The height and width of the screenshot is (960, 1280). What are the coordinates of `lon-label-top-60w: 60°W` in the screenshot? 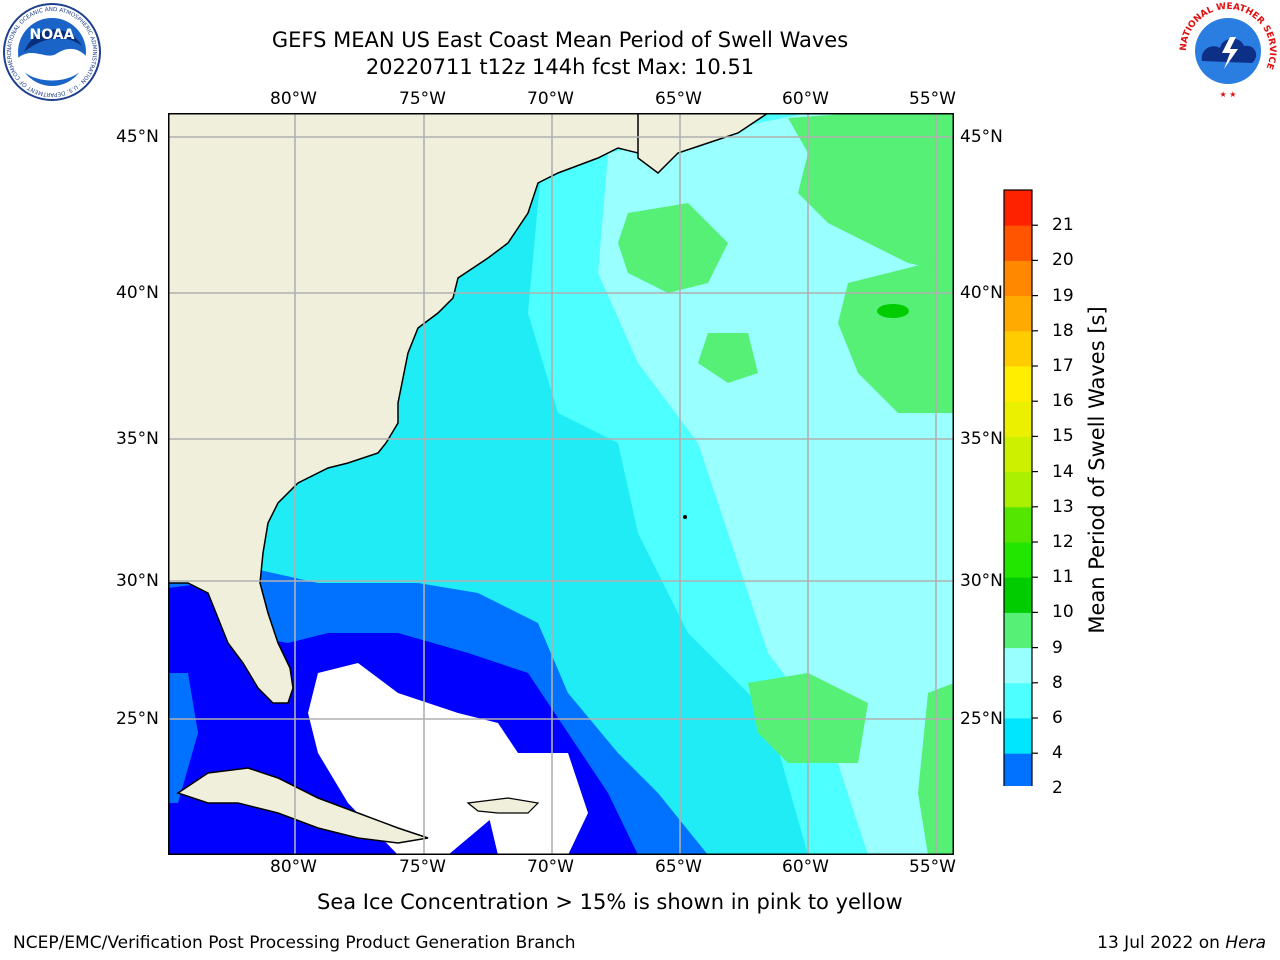 It's located at (805, 99).